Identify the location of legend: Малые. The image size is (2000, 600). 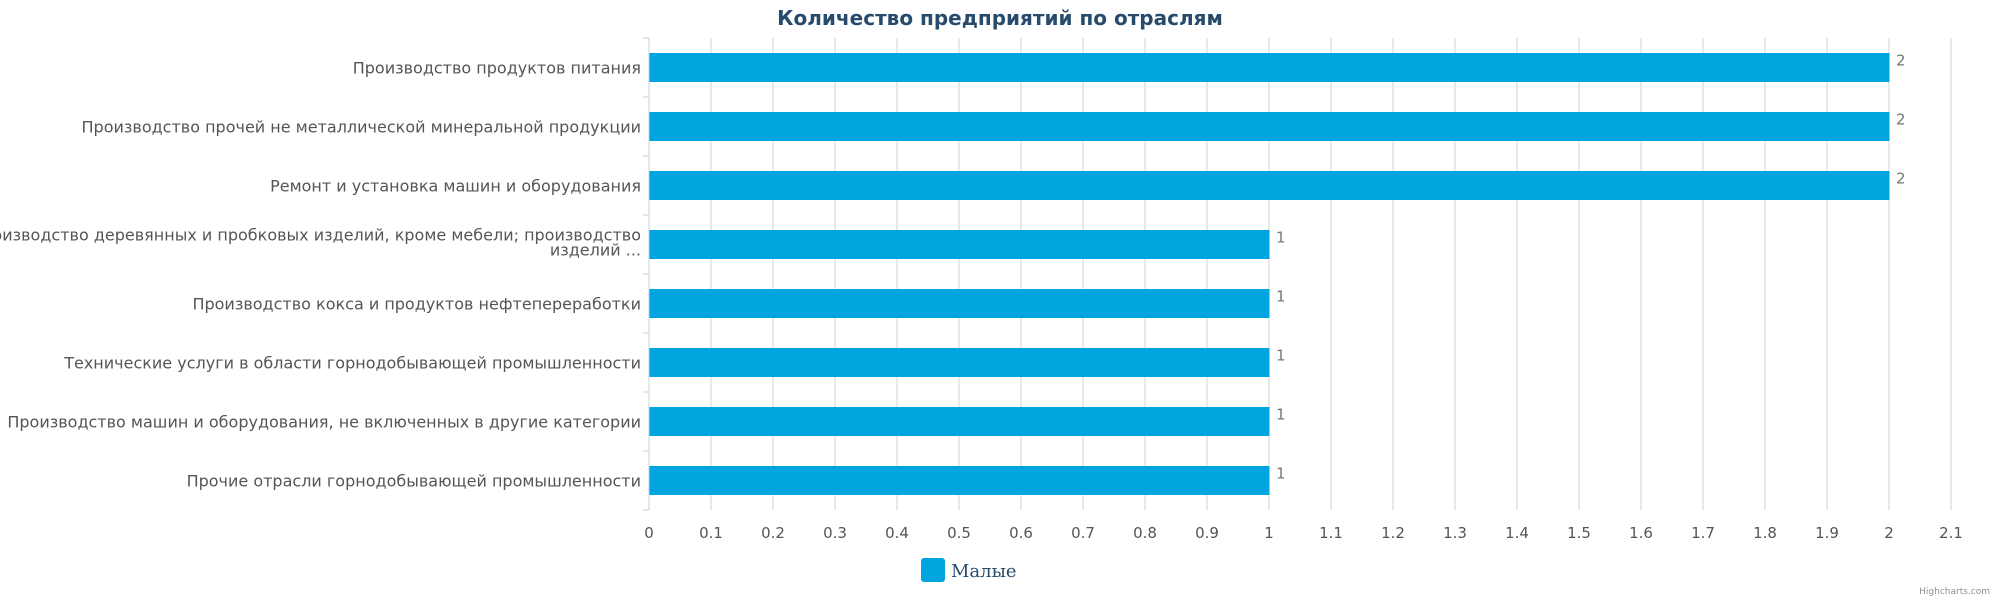
(969, 570).